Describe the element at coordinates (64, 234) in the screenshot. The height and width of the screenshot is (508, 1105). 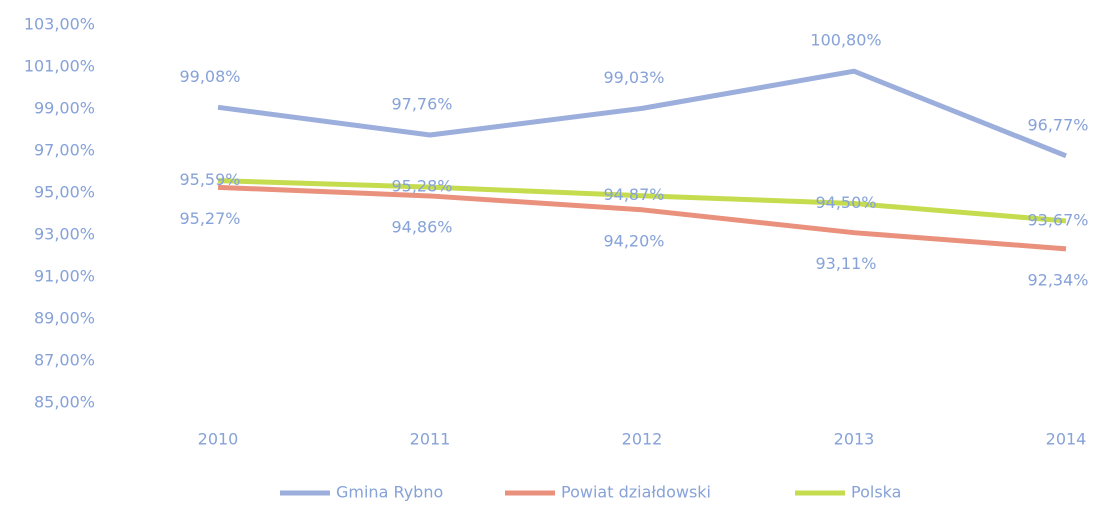
I see `y-tick-label: 93,00%` at that location.